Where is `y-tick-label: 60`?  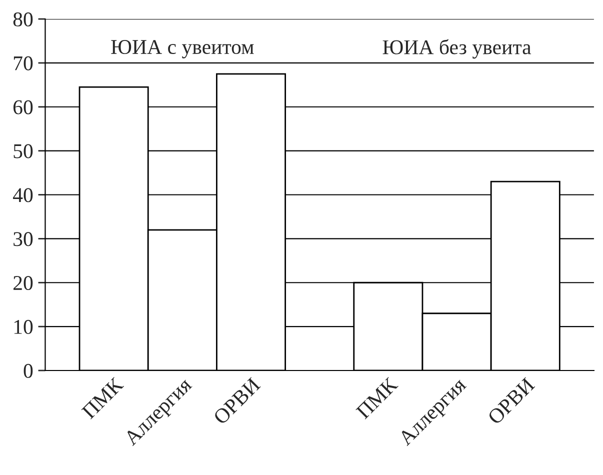 y-tick-label: 60 is located at coordinates (23, 107).